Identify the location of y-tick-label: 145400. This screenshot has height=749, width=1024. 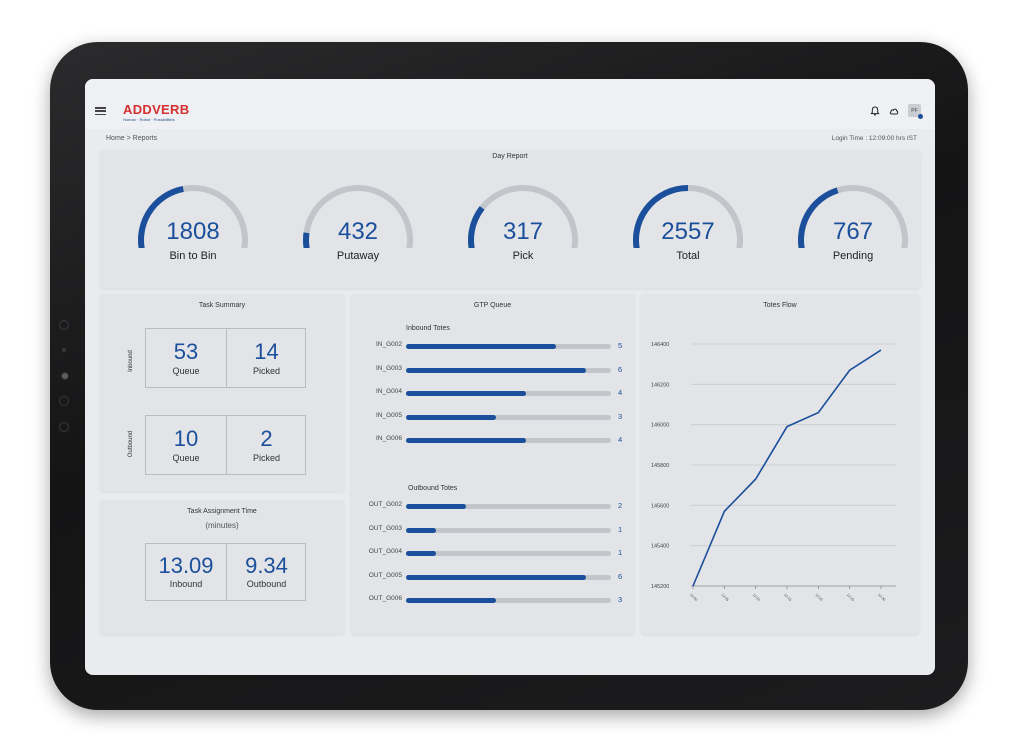
(660, 547).